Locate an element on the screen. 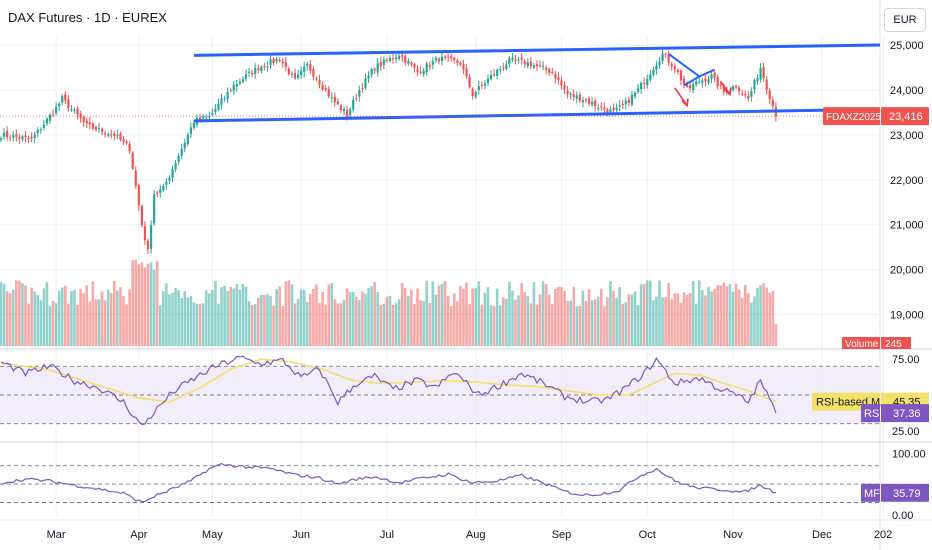 This screenshot has width=932, height=550. volume-bars is located at coordinates (389, 302).